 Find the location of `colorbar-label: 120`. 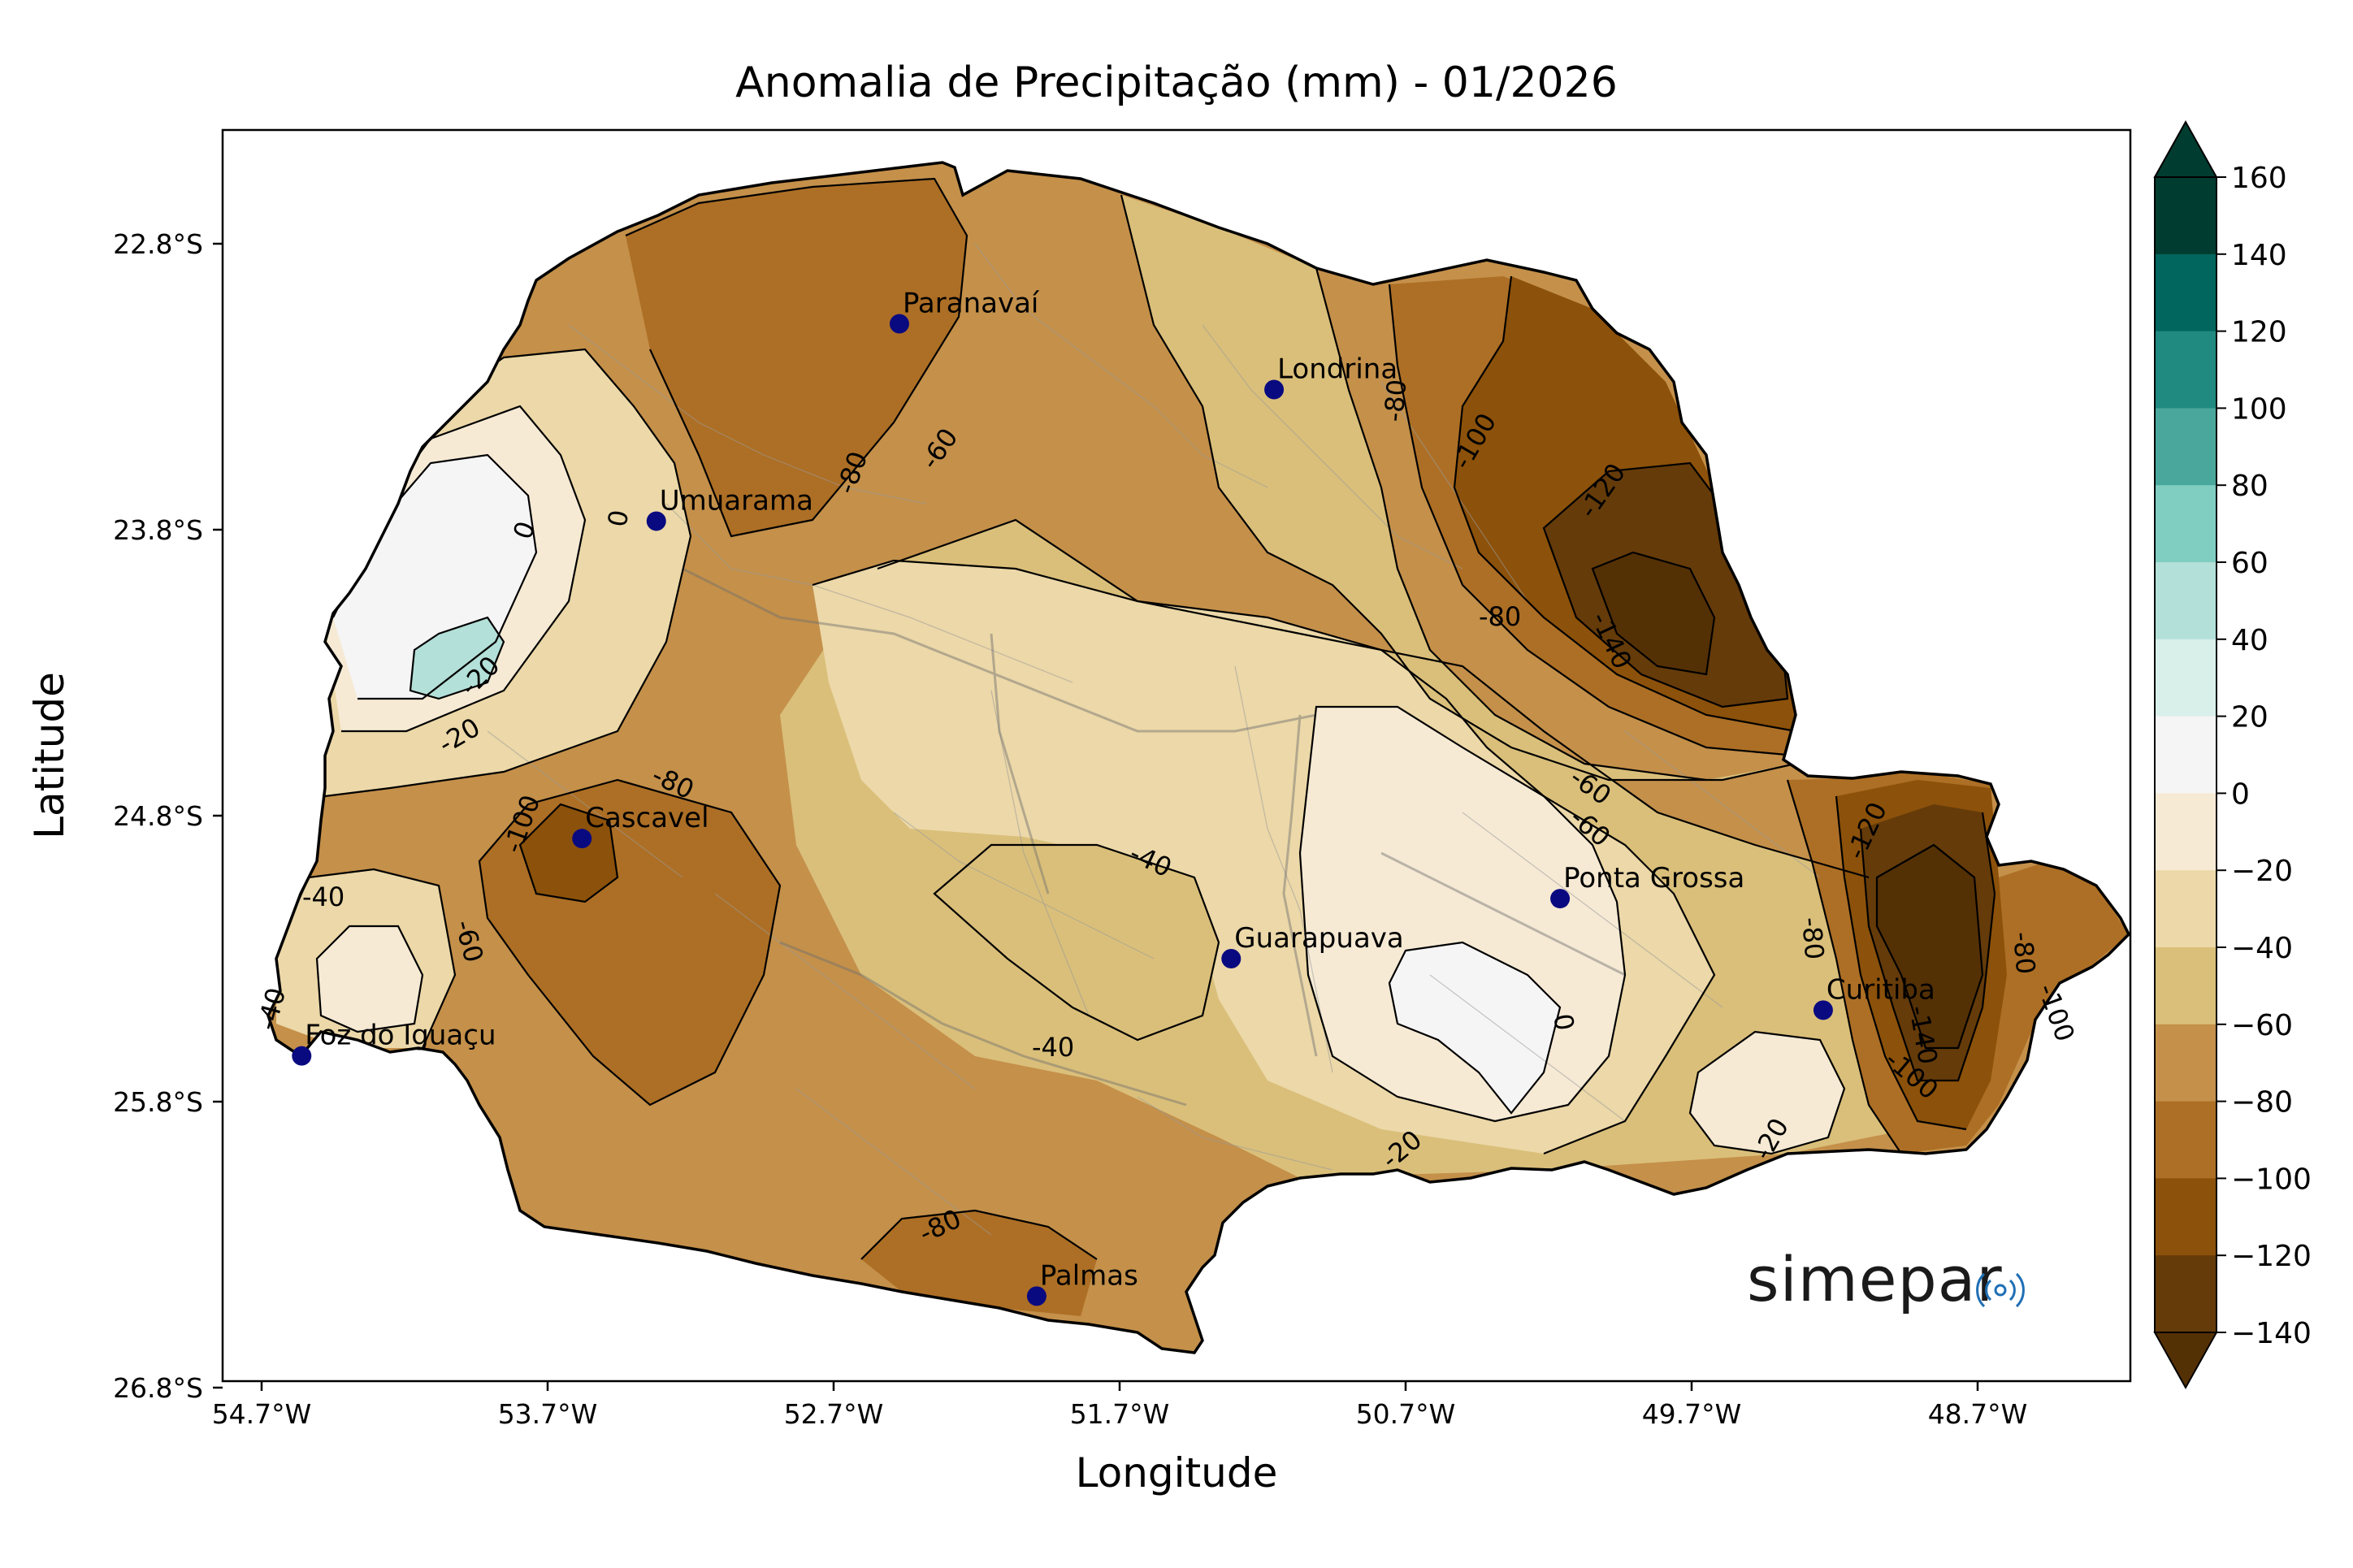

colorbar-label: 120 is located at coordinates (2259, 332).